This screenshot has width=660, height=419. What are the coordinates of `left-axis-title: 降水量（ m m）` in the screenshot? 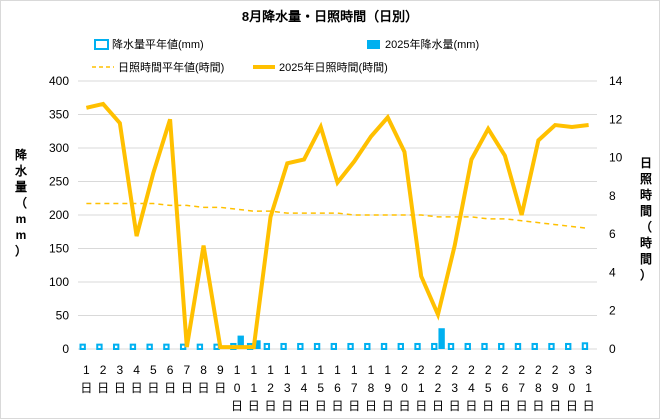 It's located at (21, 202).